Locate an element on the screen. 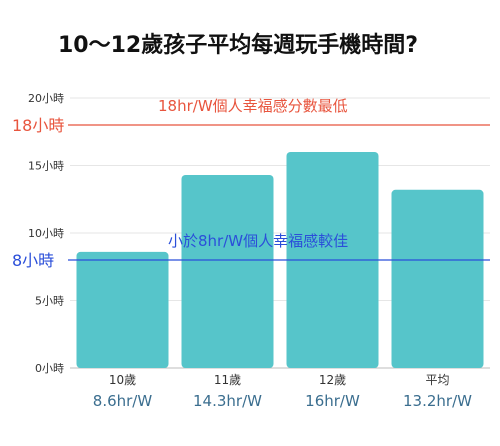 This screenshot has height=446, width=500. reference-axis-label: 8小時 is located at coordinates (33, 260).